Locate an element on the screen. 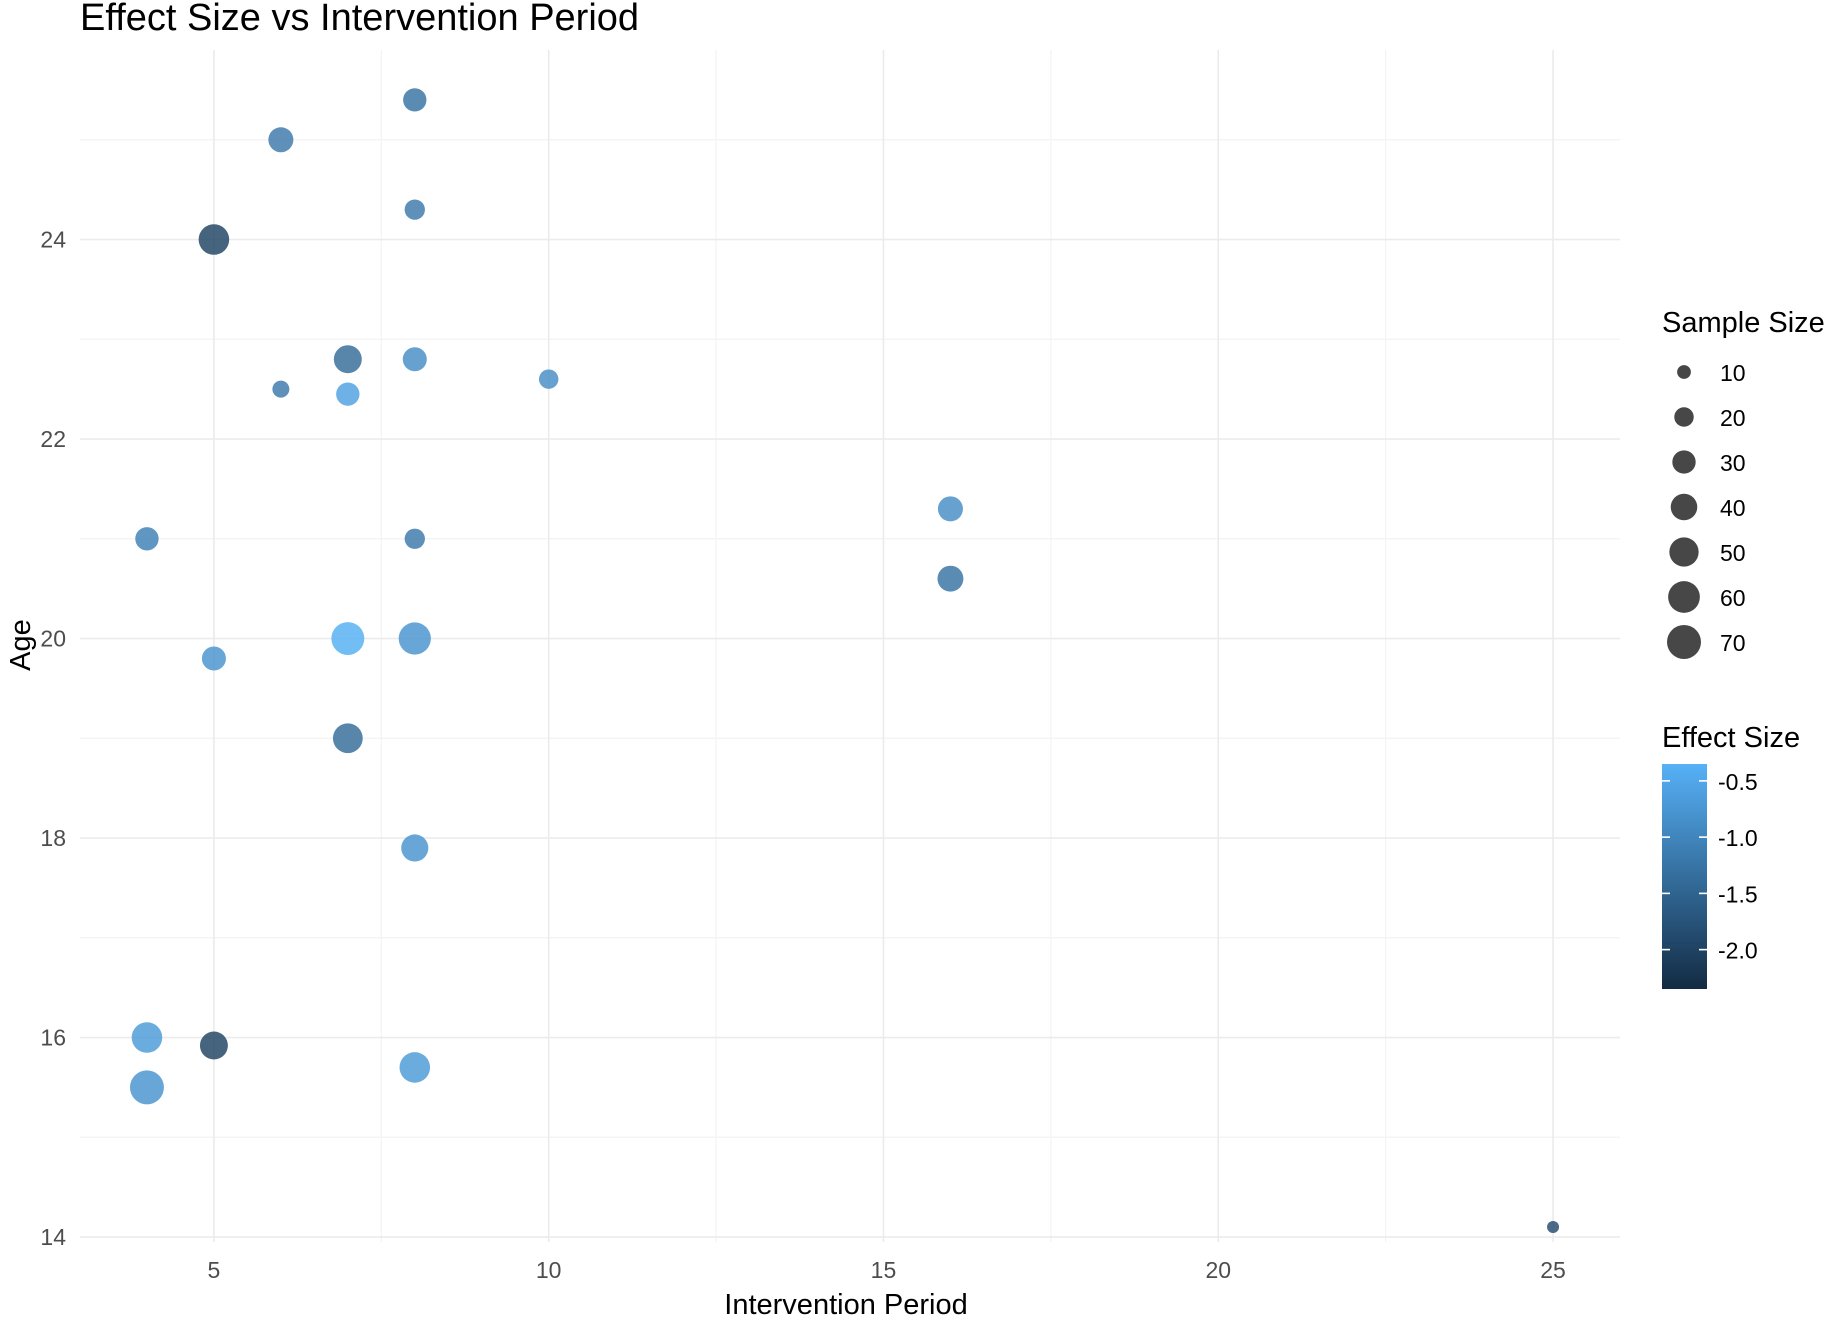 This screenshot has height=1321, width=1831. x-axis-tick-labels: 5 10 15 20 25 is located at coordinates (887, 1270).